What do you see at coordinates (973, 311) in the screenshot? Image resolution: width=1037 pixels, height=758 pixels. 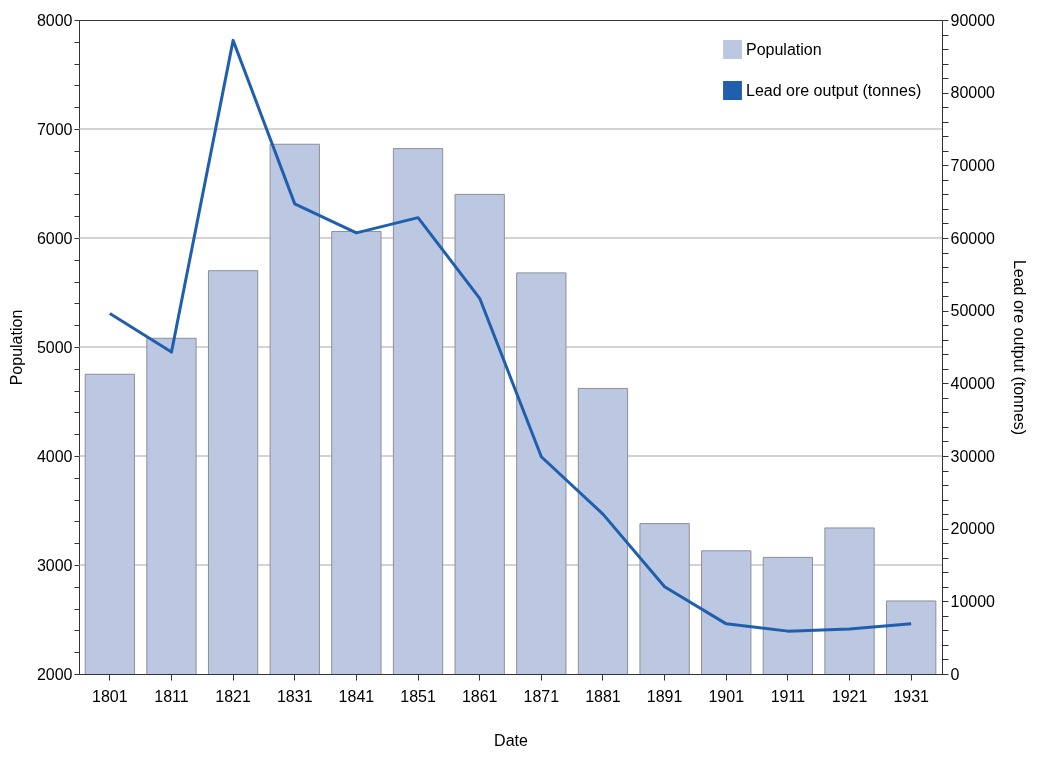 I see `y2-tick-label: 50000` at bounding box center [973, 311].